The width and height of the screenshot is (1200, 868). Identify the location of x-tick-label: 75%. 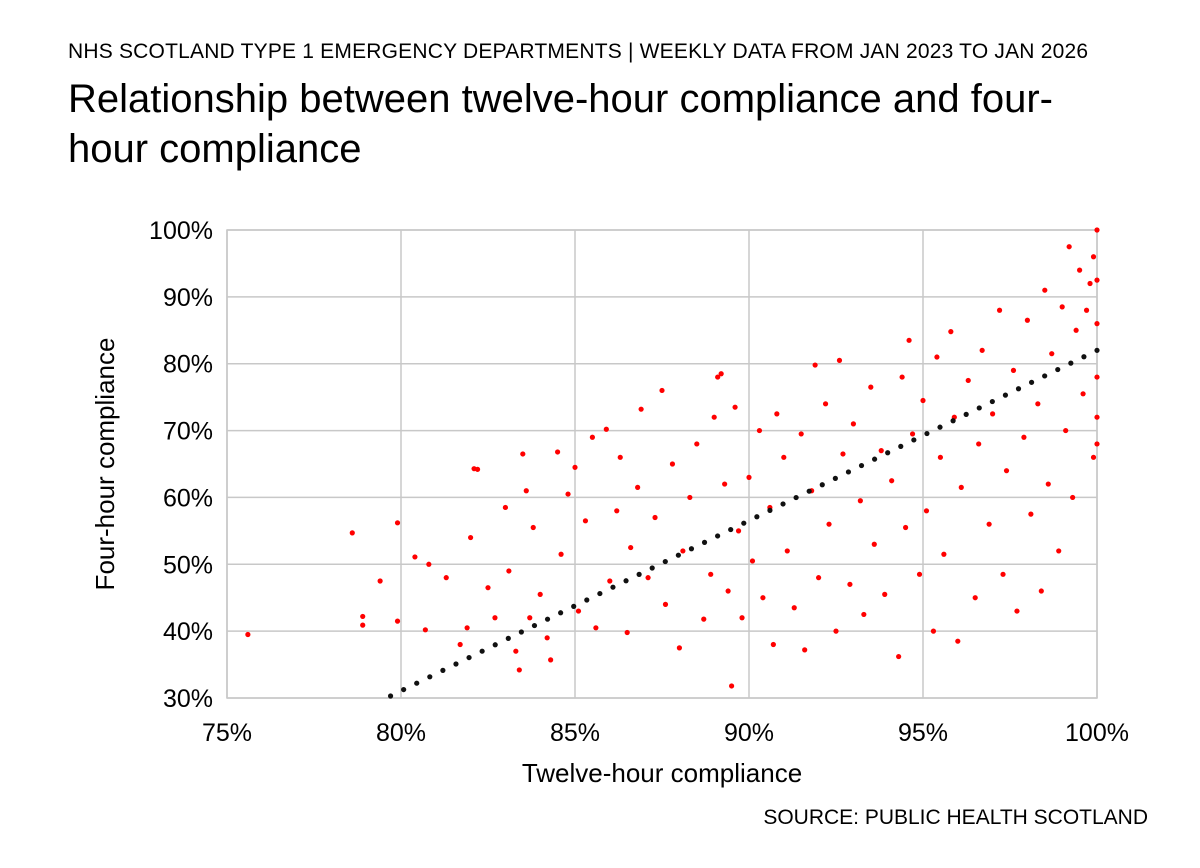
(227, 733).